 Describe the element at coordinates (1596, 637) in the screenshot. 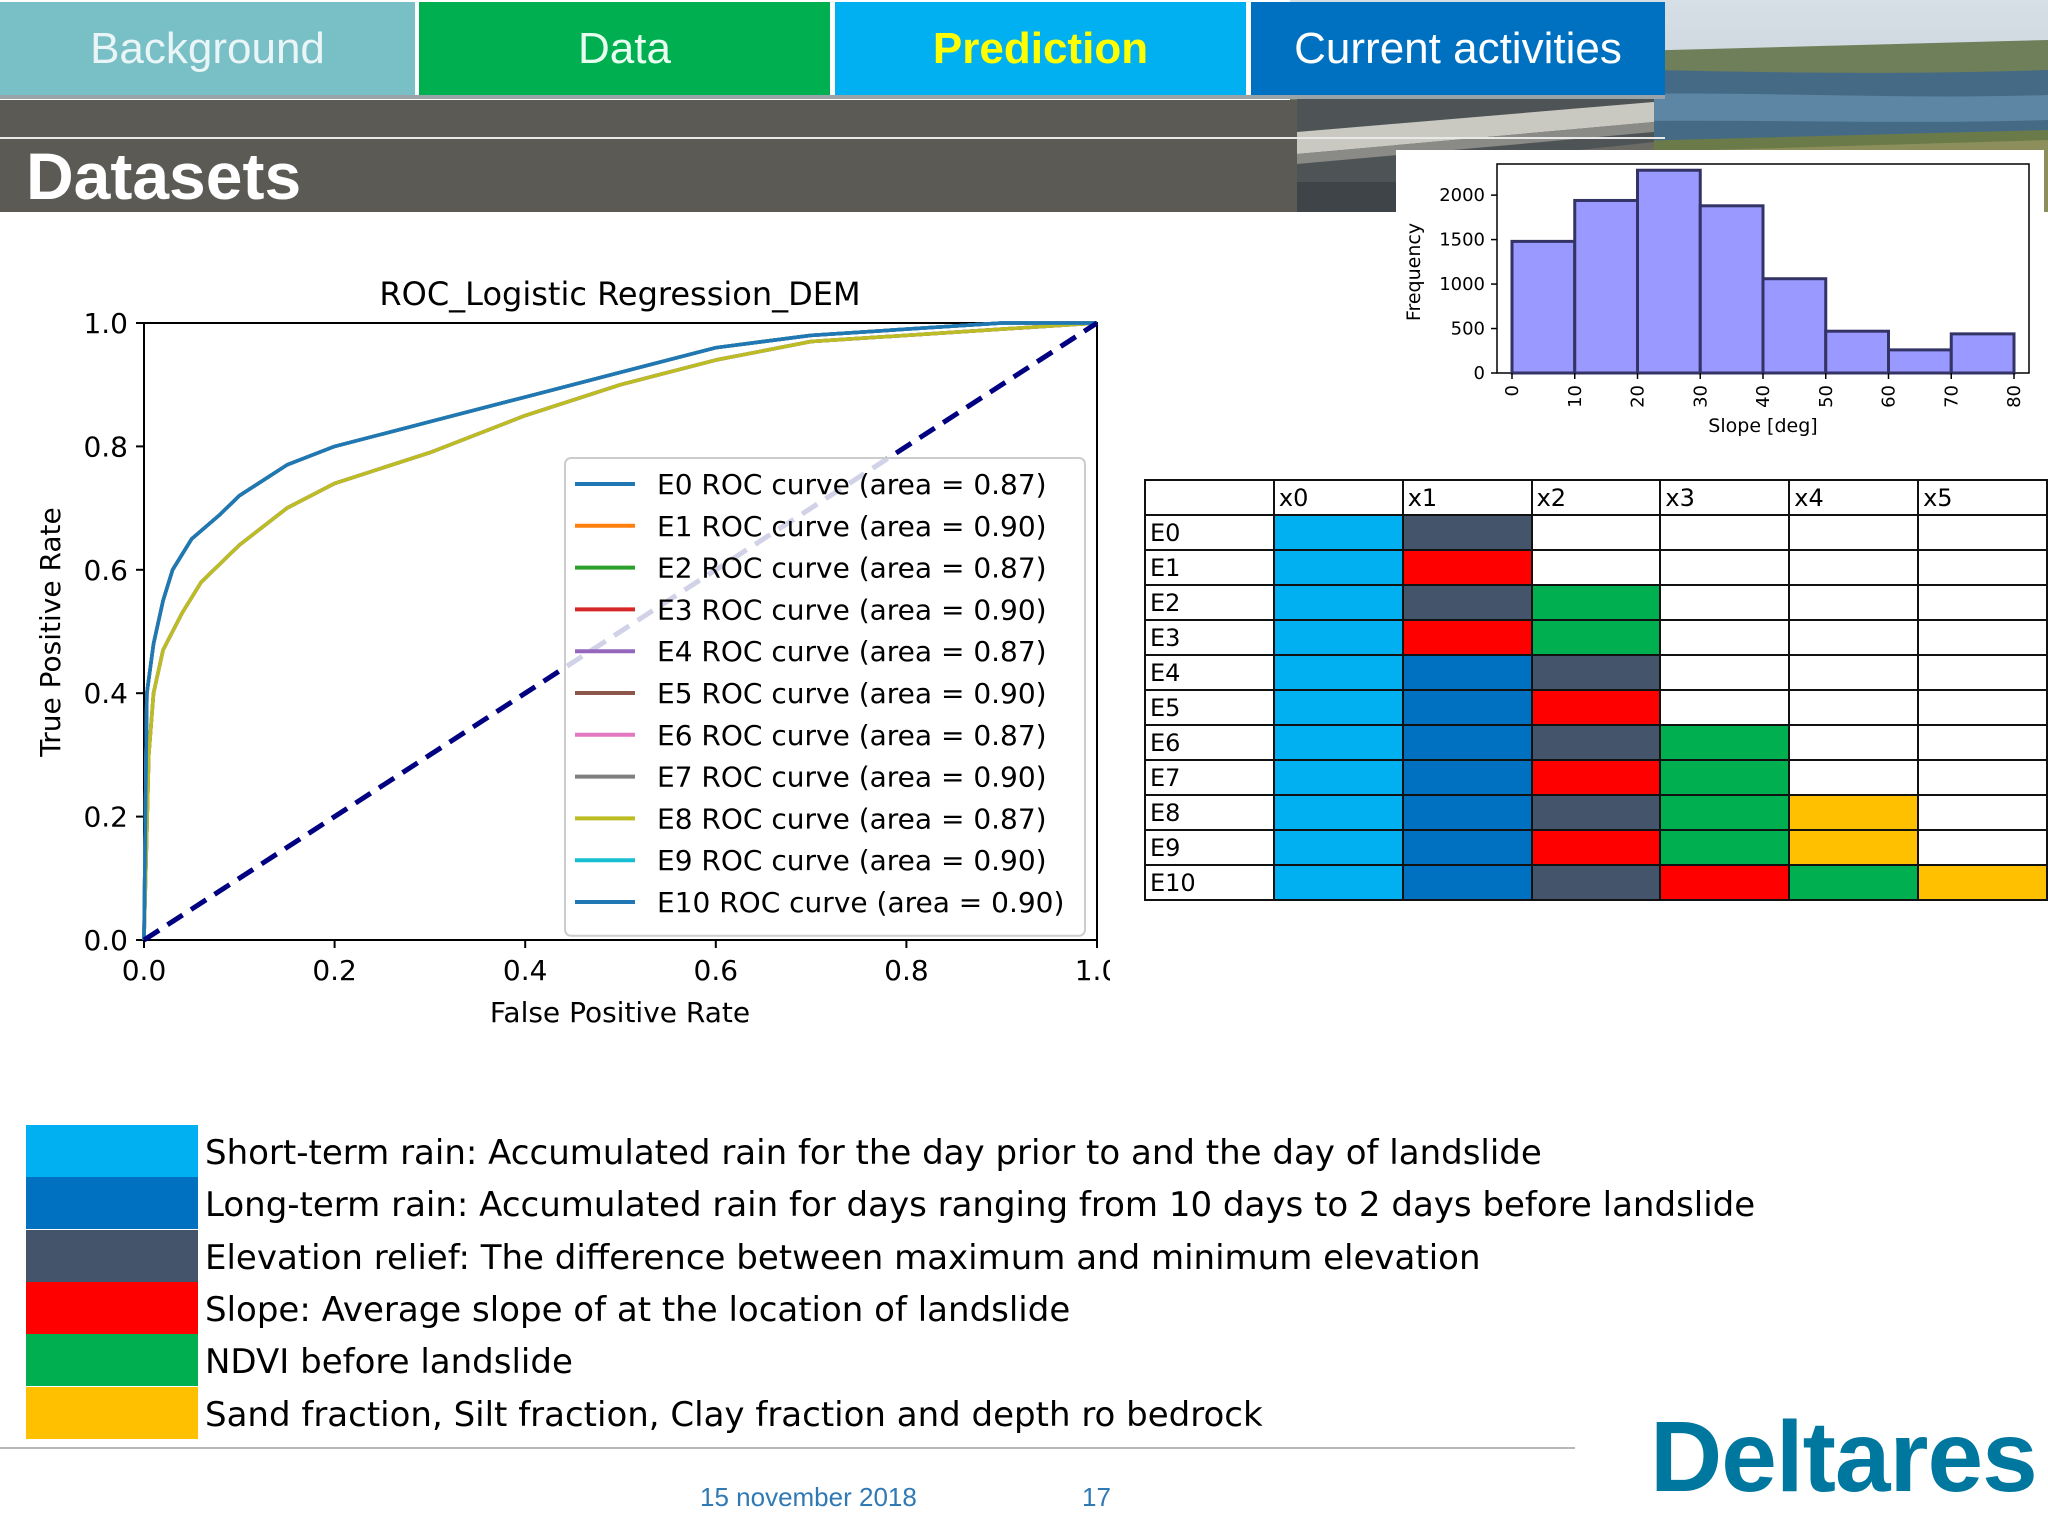

I see `table-row: E3` at that location.